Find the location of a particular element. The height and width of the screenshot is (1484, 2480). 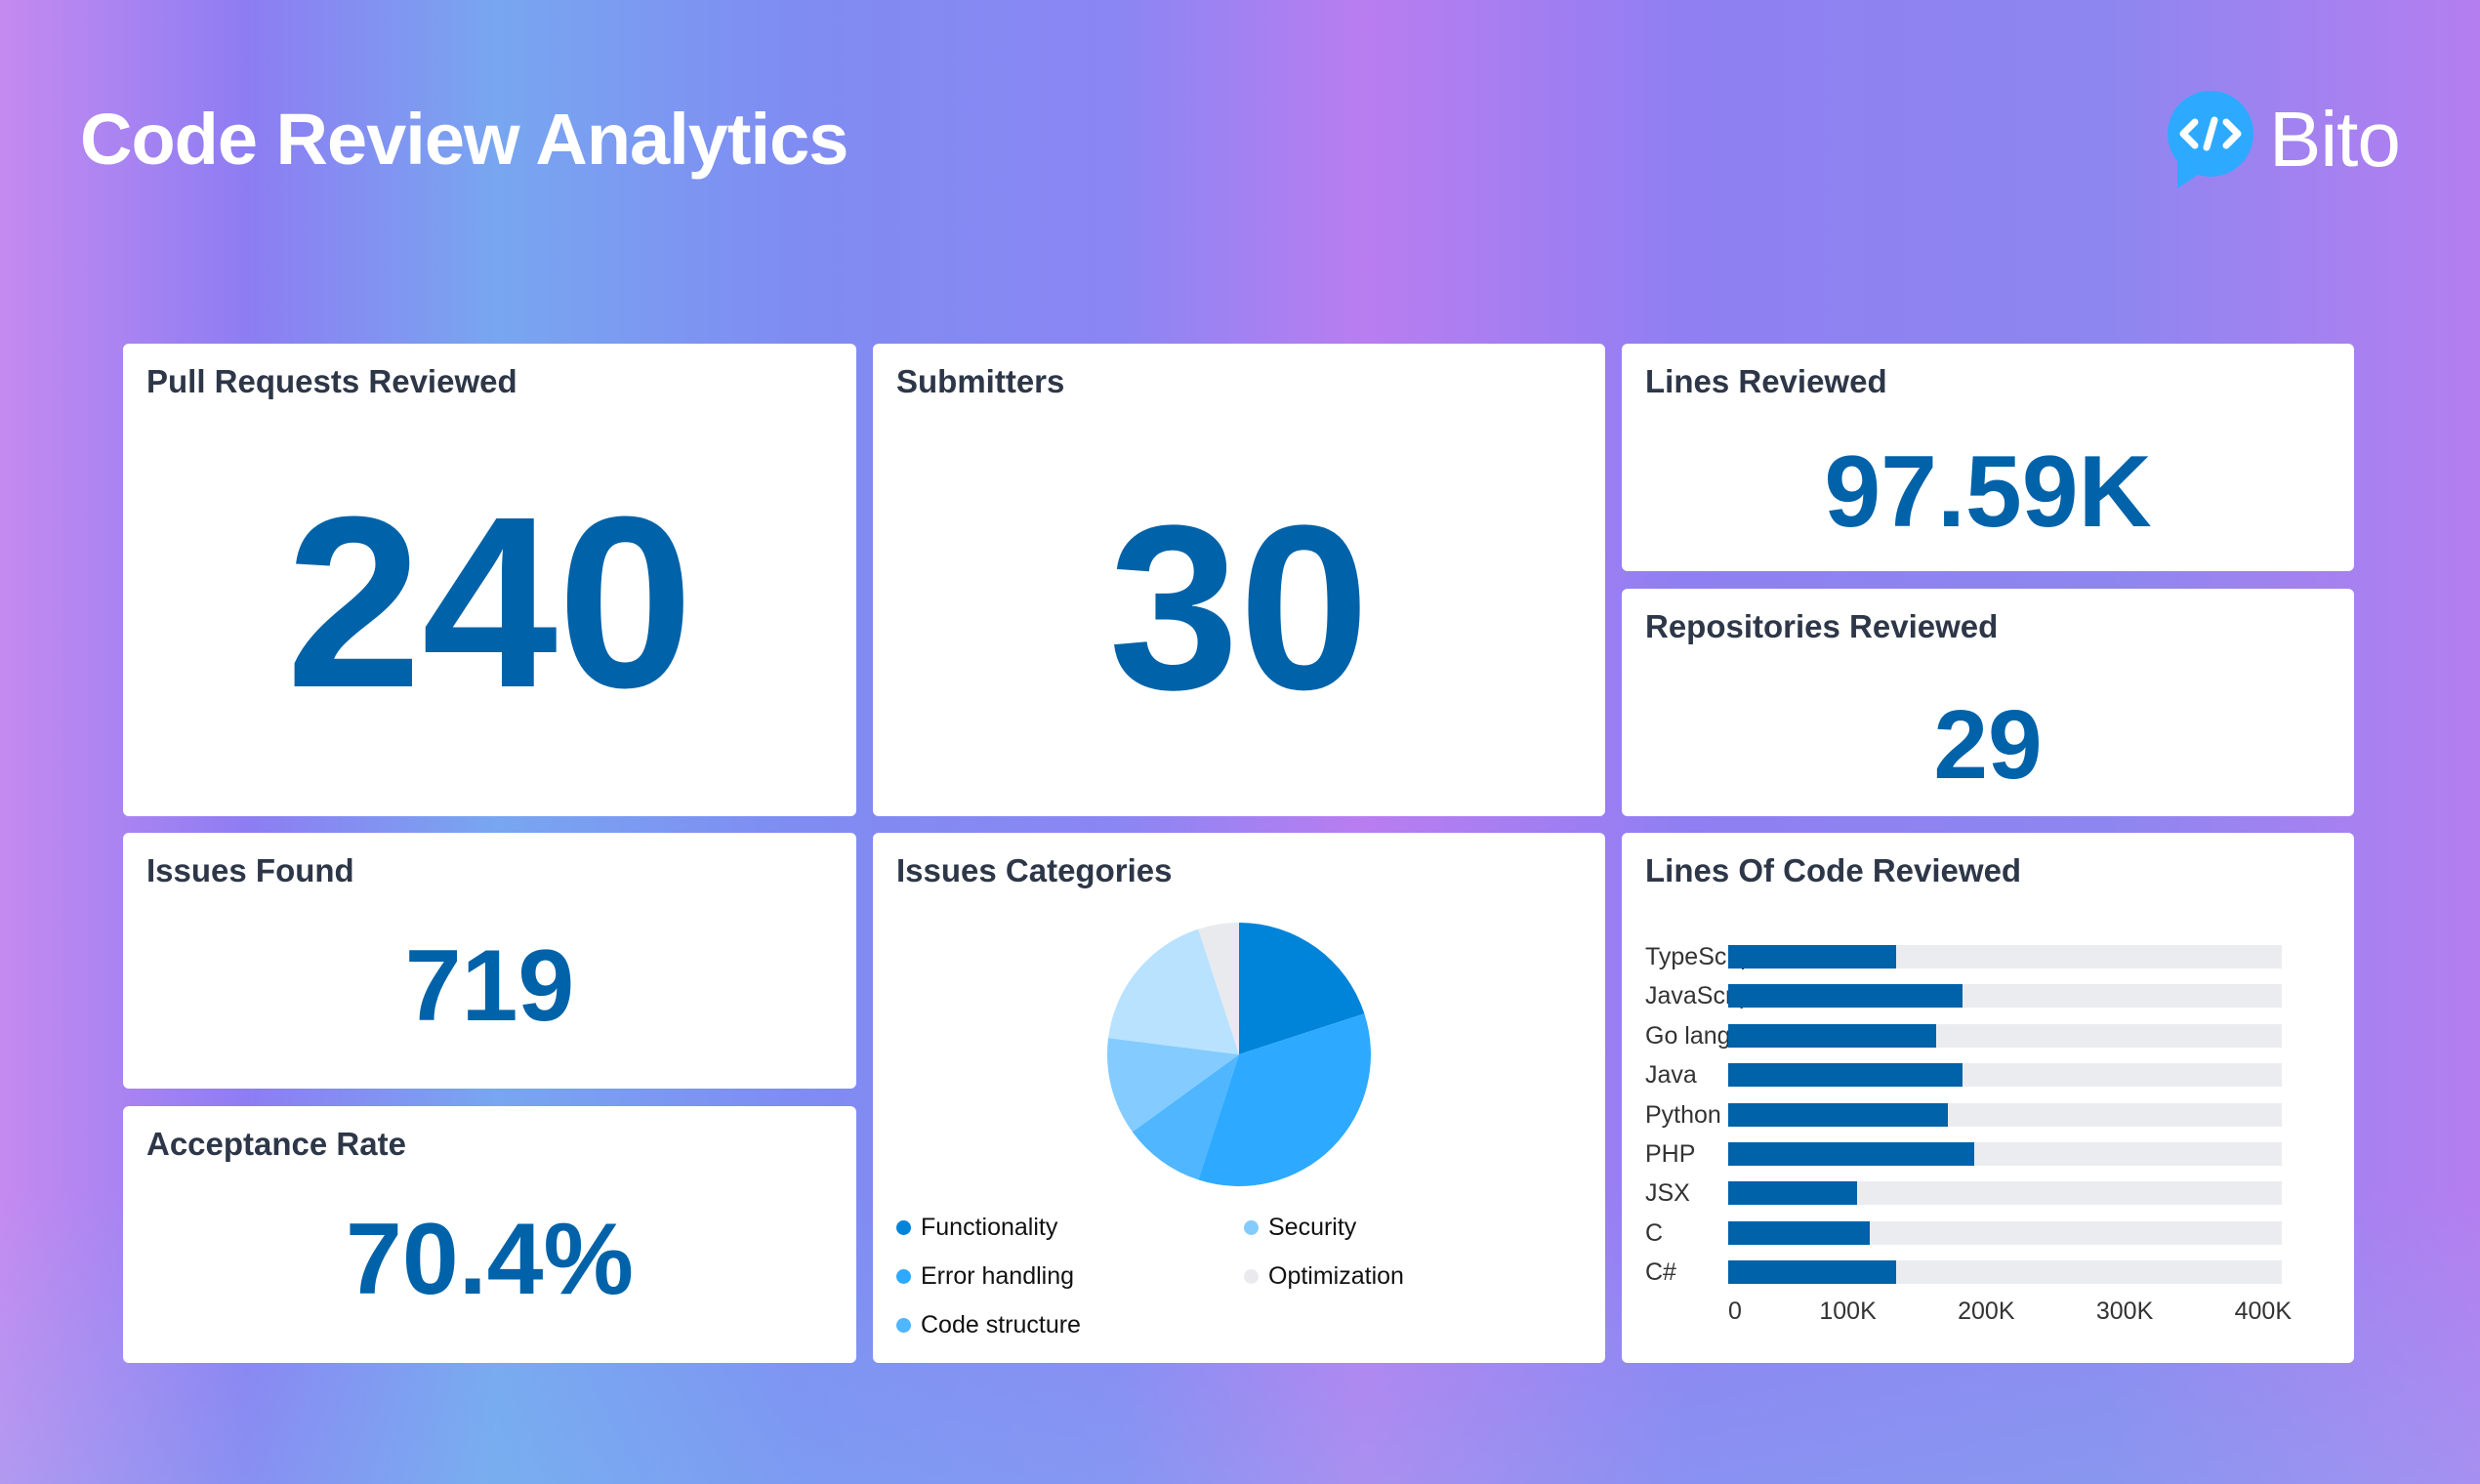

pie-slice-unlabeled is located at coordinates (1173, 991).